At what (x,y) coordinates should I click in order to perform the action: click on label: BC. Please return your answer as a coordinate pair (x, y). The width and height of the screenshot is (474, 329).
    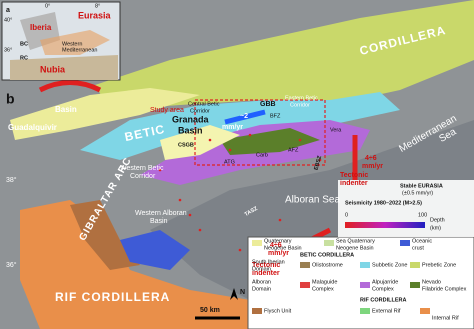
    Looking at the image, I should click on (24, 44).